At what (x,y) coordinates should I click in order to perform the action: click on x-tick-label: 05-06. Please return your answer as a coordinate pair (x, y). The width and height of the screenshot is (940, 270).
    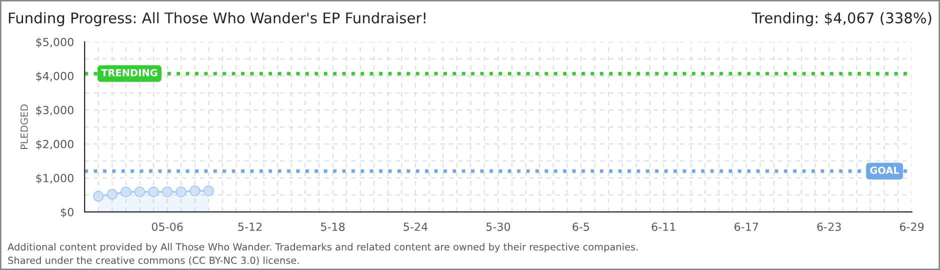
    Looking at the image, I should click on (167, 226).